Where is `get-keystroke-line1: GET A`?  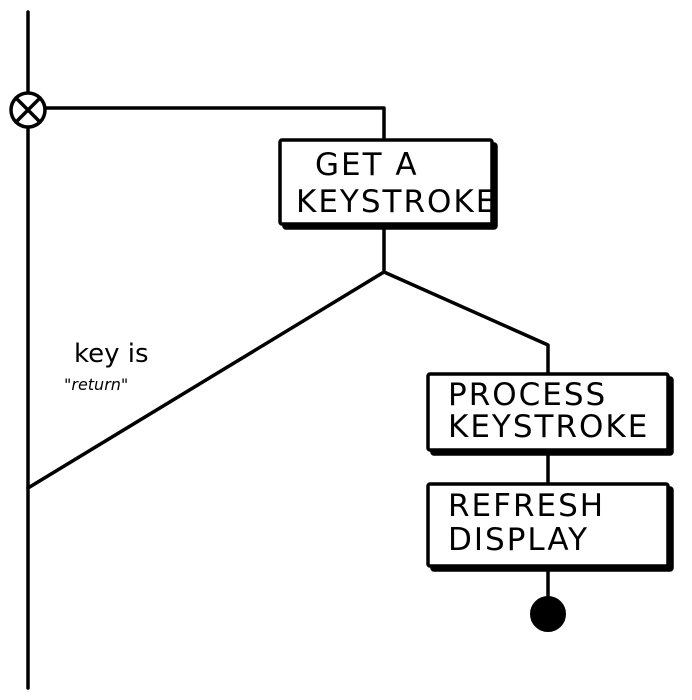 get-keystroke-line1: GET A is located at coordinates (367, 165).